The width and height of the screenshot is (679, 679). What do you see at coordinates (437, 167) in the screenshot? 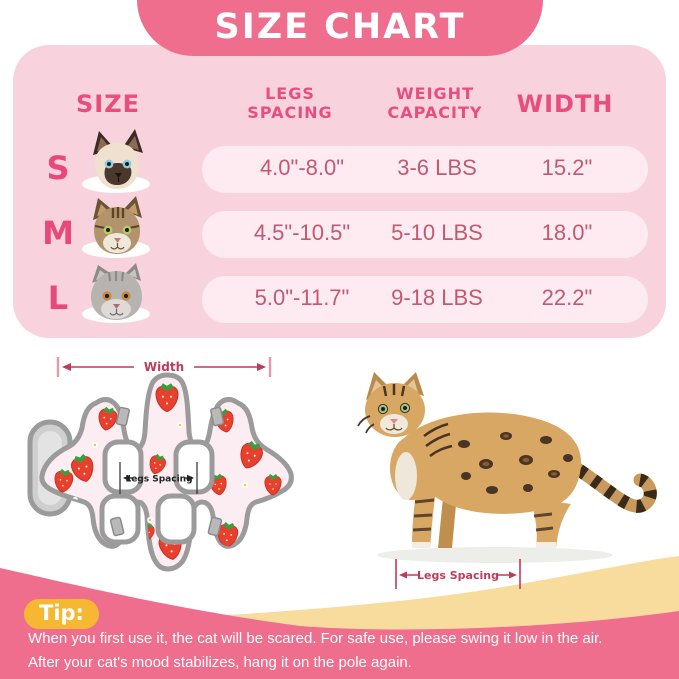
I see `weight-capacity-value: 3-6 LBS` at bounding box center [437, 167].